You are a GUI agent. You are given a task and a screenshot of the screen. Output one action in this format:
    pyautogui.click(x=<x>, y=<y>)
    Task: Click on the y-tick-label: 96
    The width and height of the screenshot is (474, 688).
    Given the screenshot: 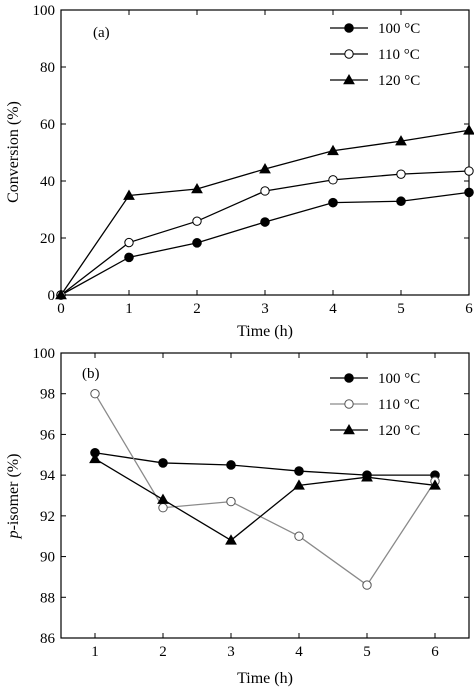 What is the action you would take?
    pyautogui.click(x=48, y=435)
    